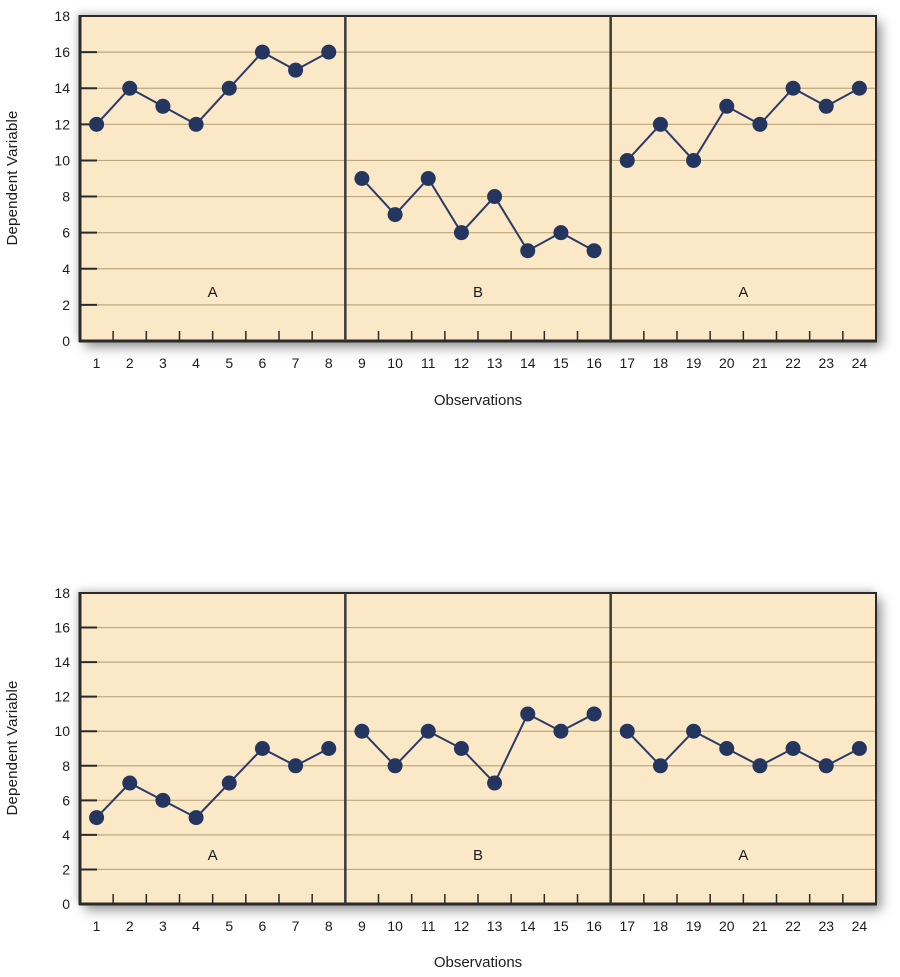  I want to click on x-tick-label: 16, so click(594, 926).